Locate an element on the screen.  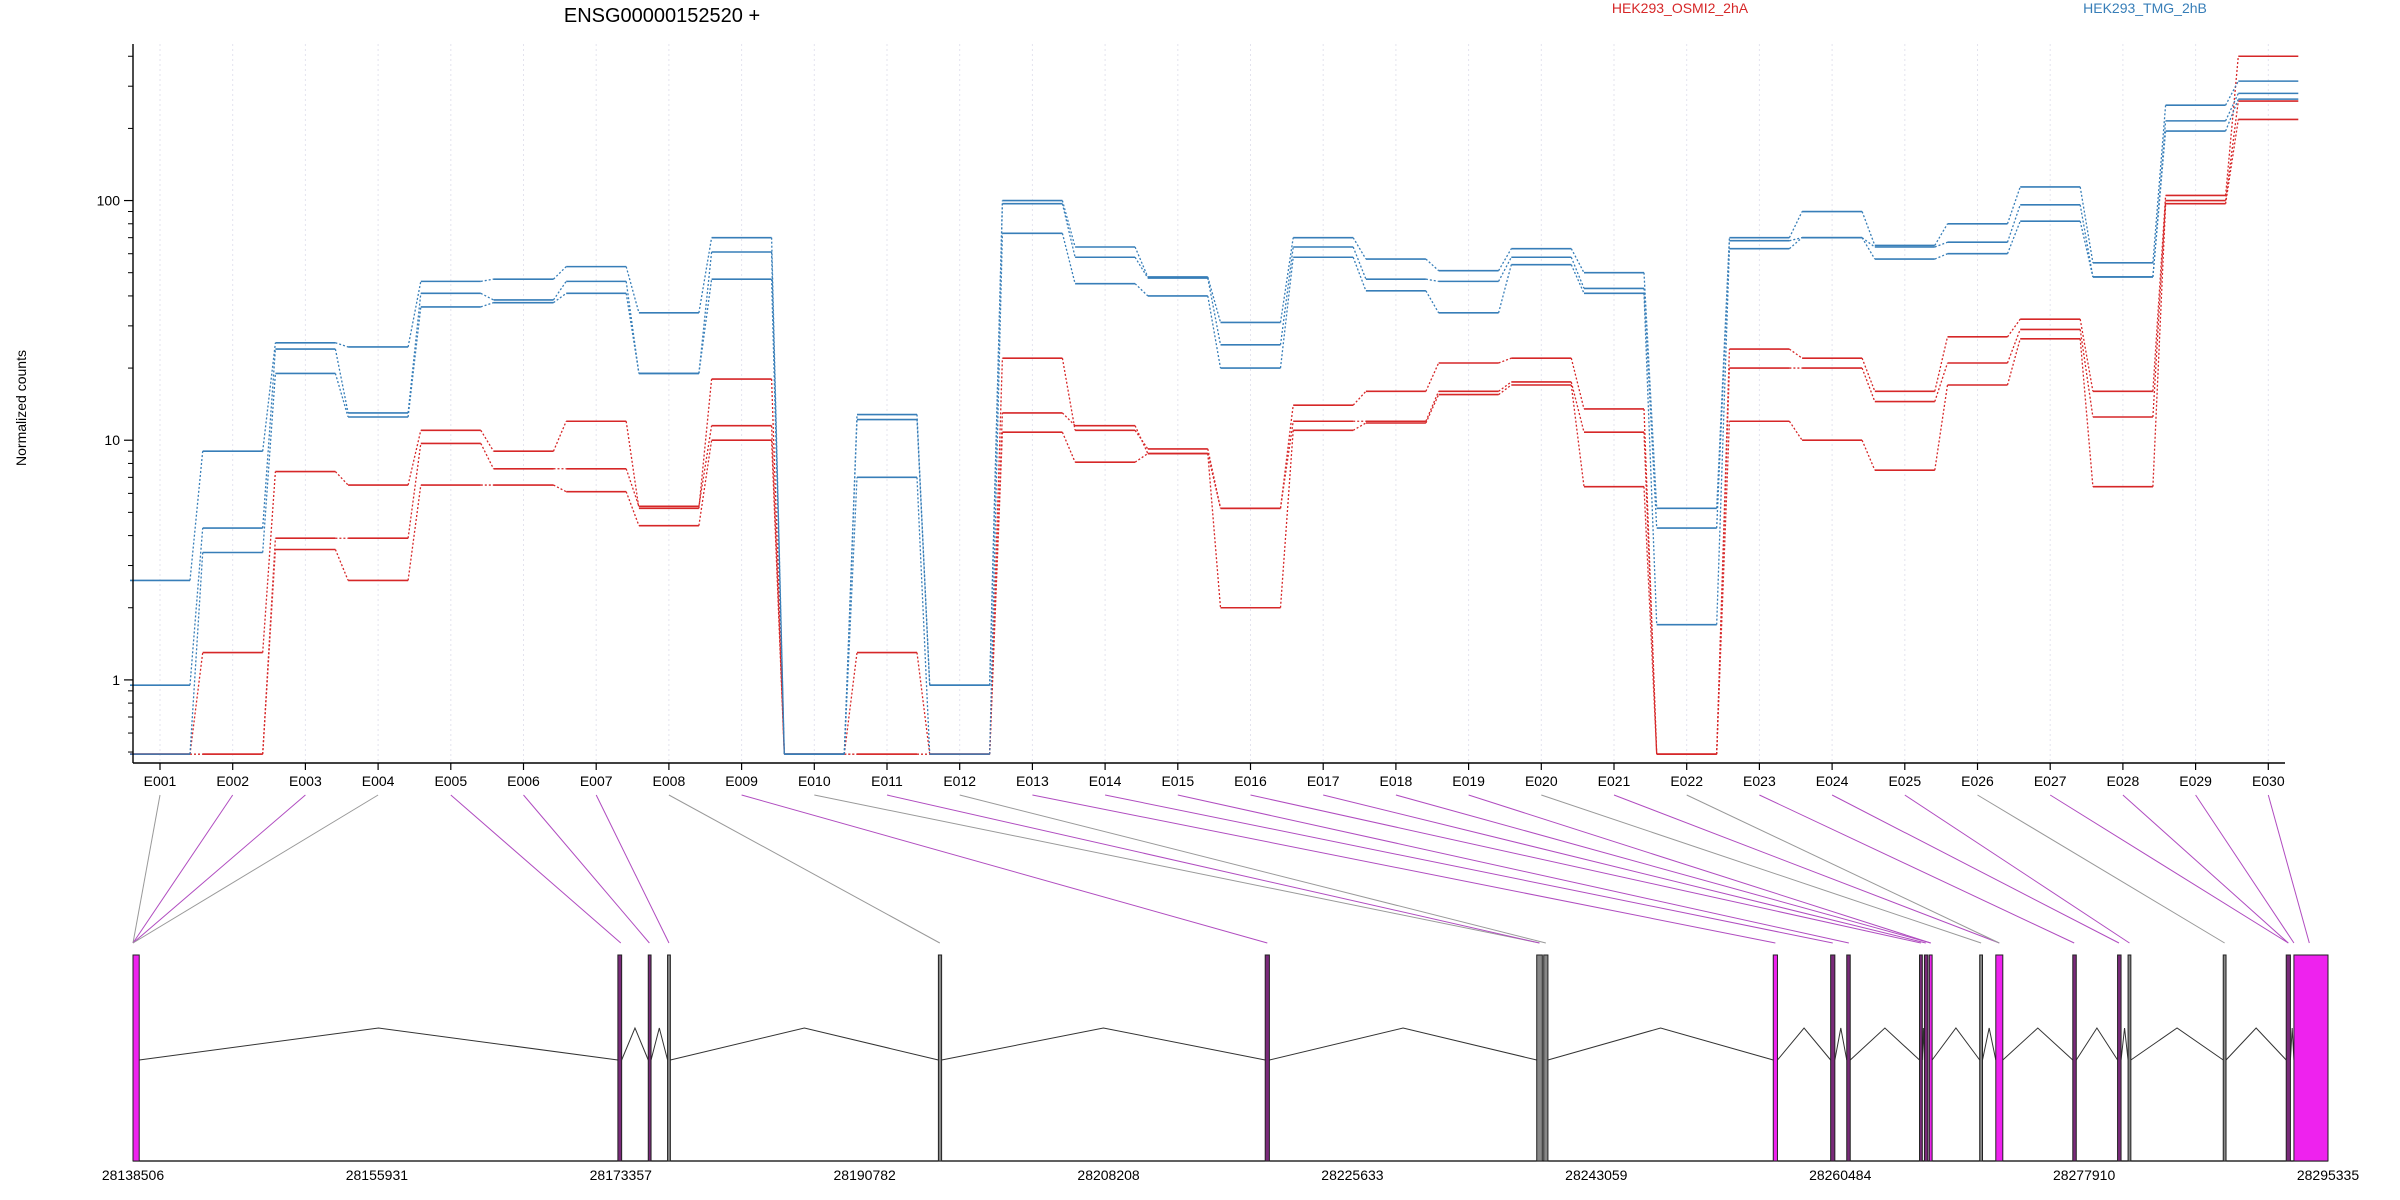
exon-link-E024 is located at coordinates (1975, 869).